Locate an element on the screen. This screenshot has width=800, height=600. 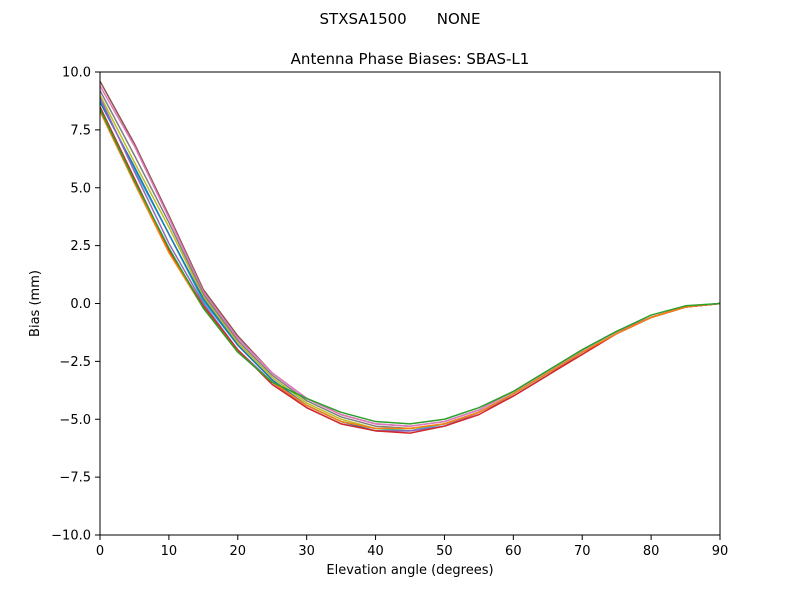
y-tick-label: −10.0 is located at coordinates (71, 536).